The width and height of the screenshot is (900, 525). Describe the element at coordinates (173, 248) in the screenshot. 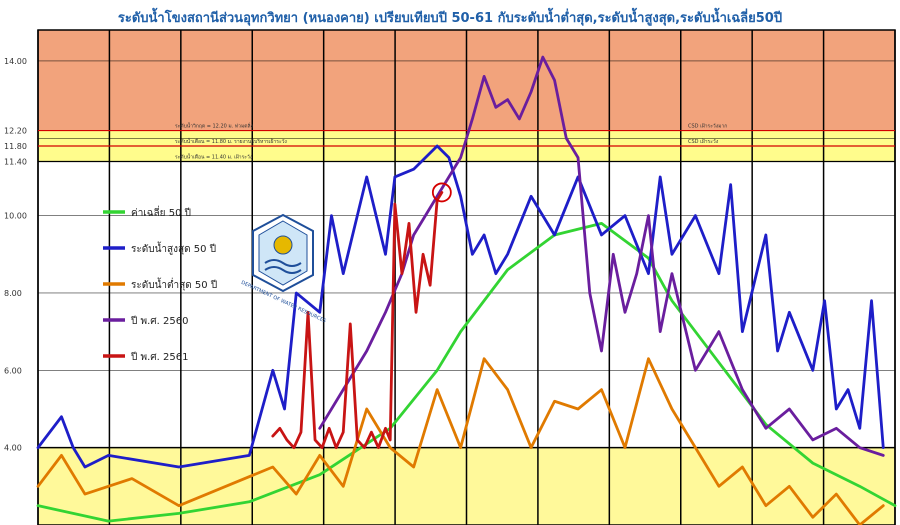

I see `legend-label: ระดับน้ำสูงสุด 50 ปี` at that location.